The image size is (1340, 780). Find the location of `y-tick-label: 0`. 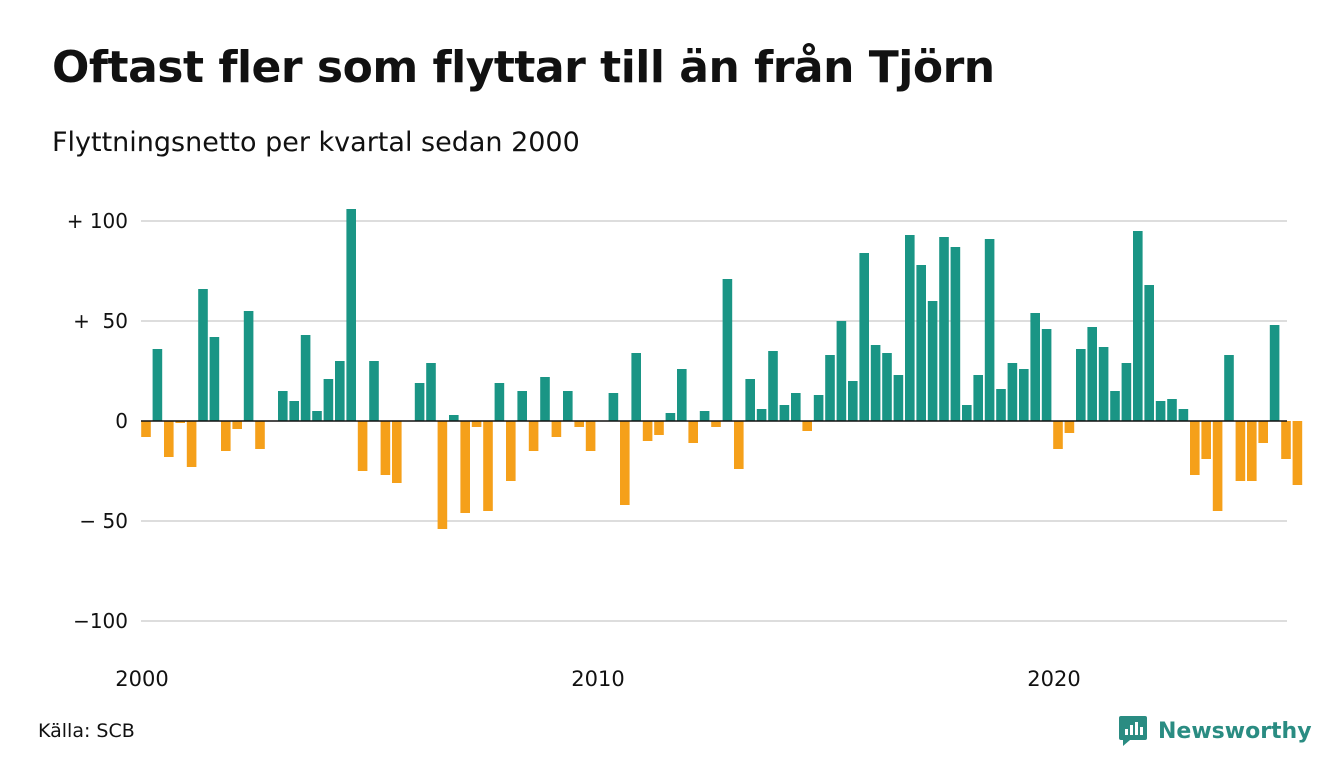

y-tick-label: 0 is located at coordinates (121, 421).